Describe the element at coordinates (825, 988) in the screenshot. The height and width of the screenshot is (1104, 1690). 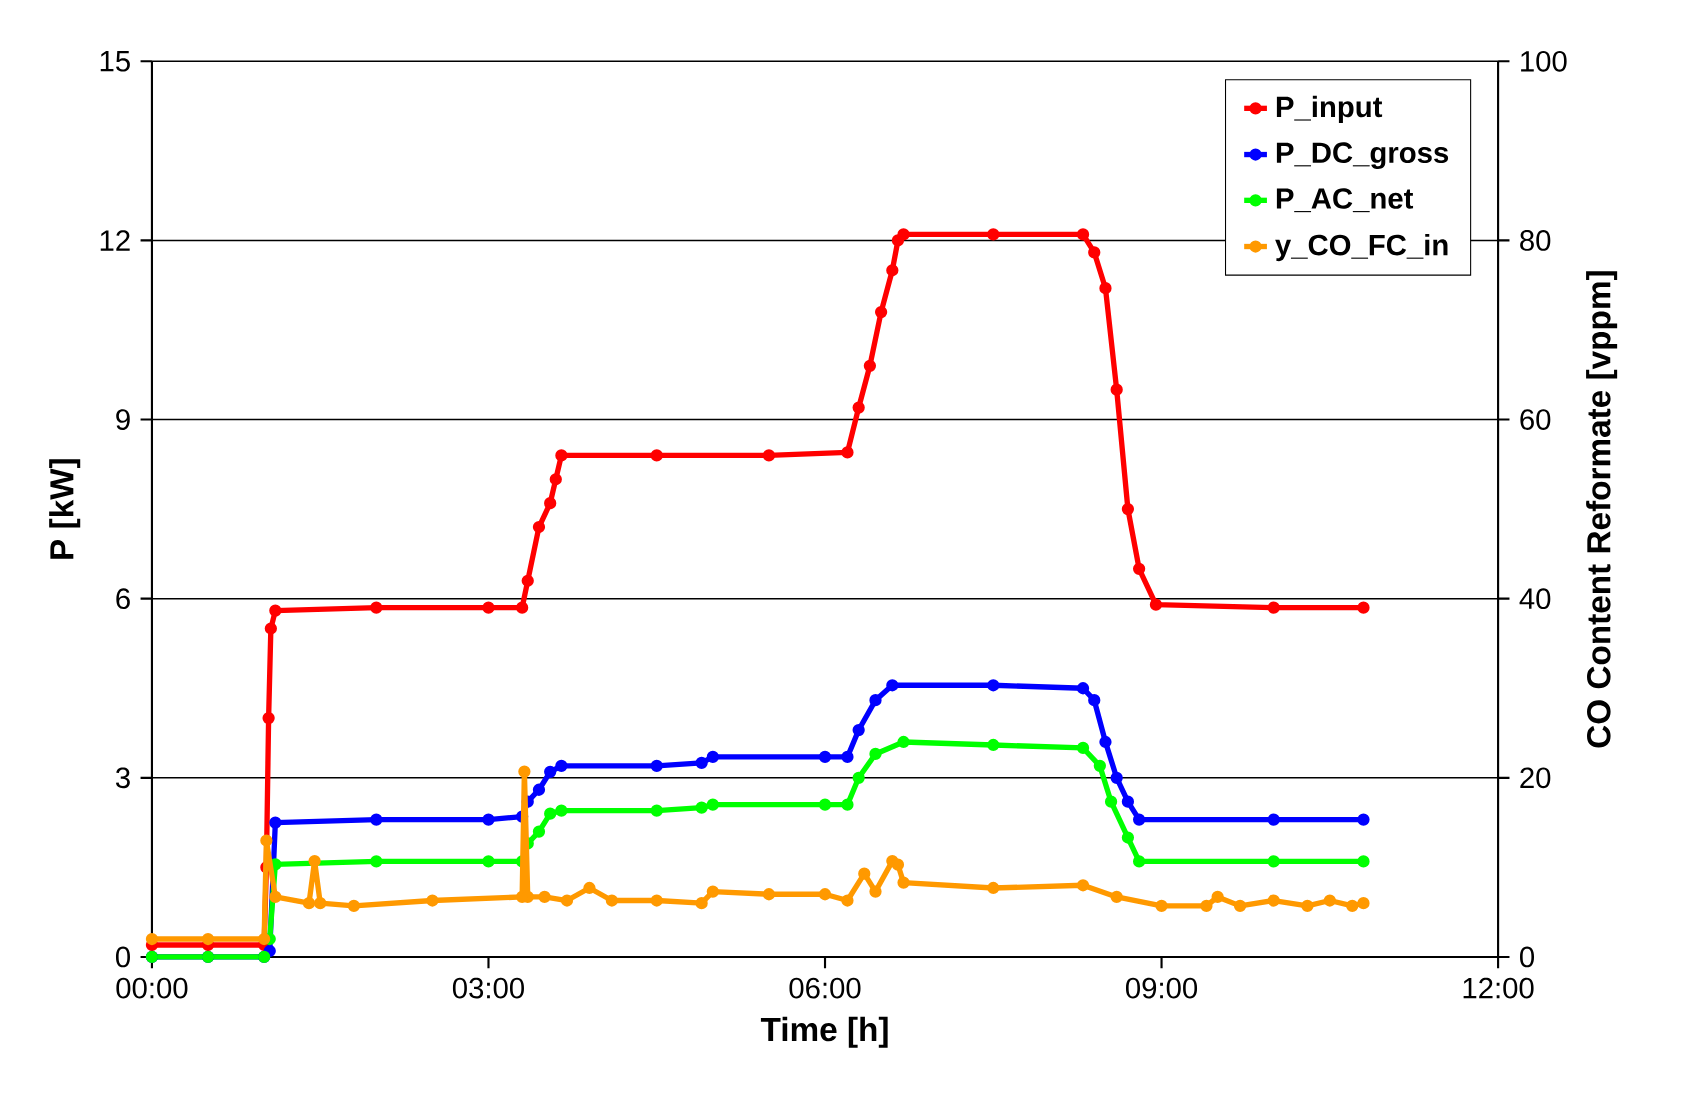
I see `x-tick-label: 06:00` at that location.